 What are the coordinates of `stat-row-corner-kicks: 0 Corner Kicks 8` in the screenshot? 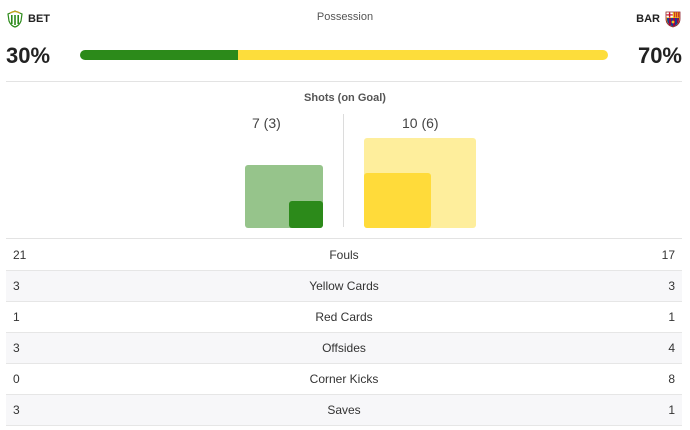 It's located at (344, 379).